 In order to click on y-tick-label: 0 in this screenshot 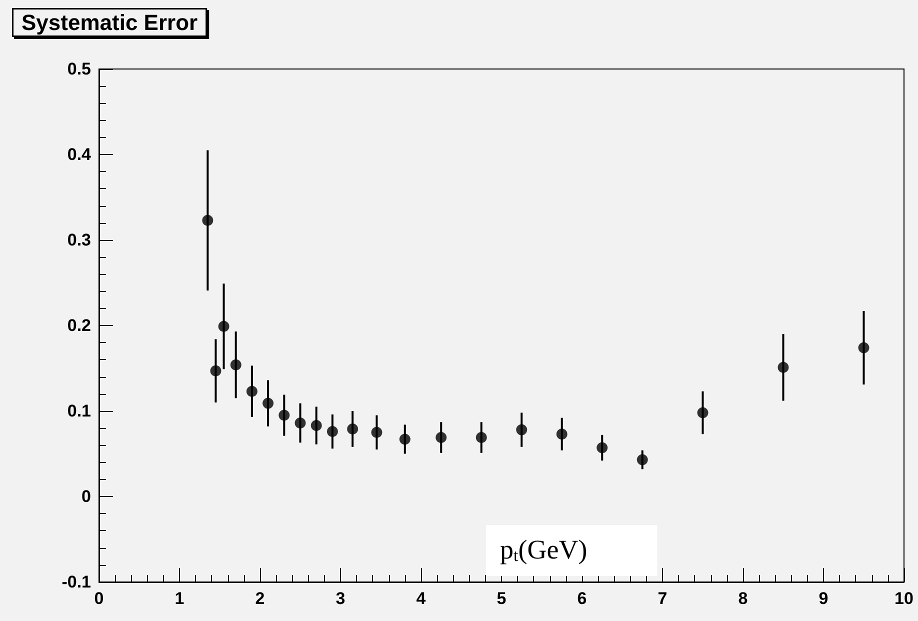, I will do `click(86, 496)`.